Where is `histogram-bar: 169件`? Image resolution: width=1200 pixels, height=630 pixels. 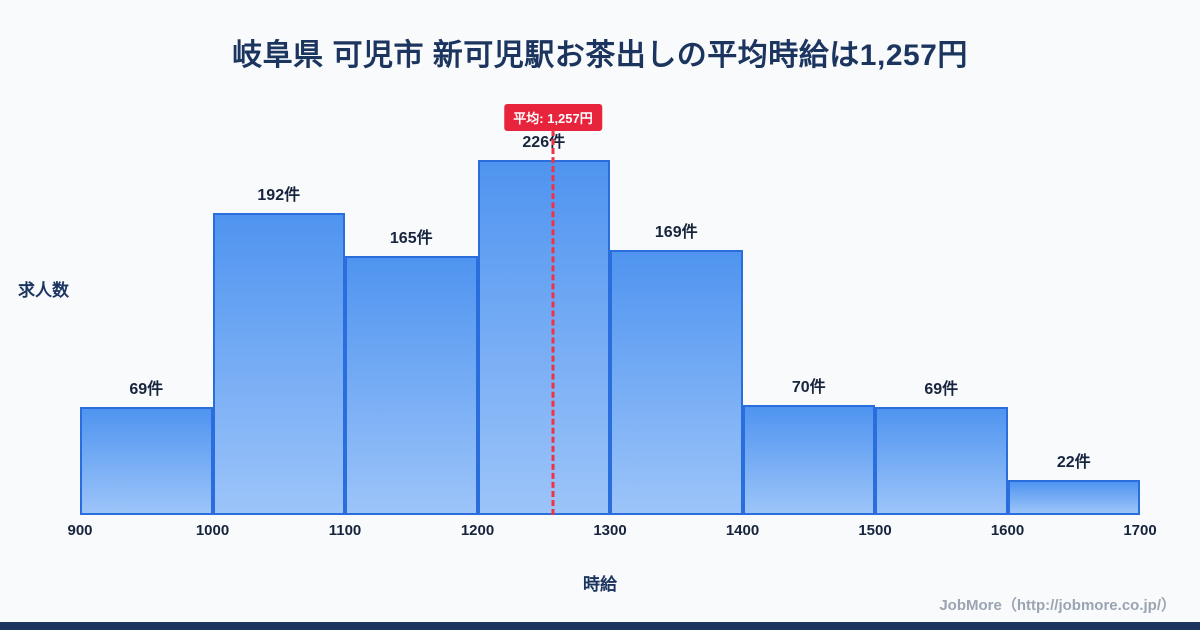 histogram-bar: 169件 is located at coordinates (676, 337).